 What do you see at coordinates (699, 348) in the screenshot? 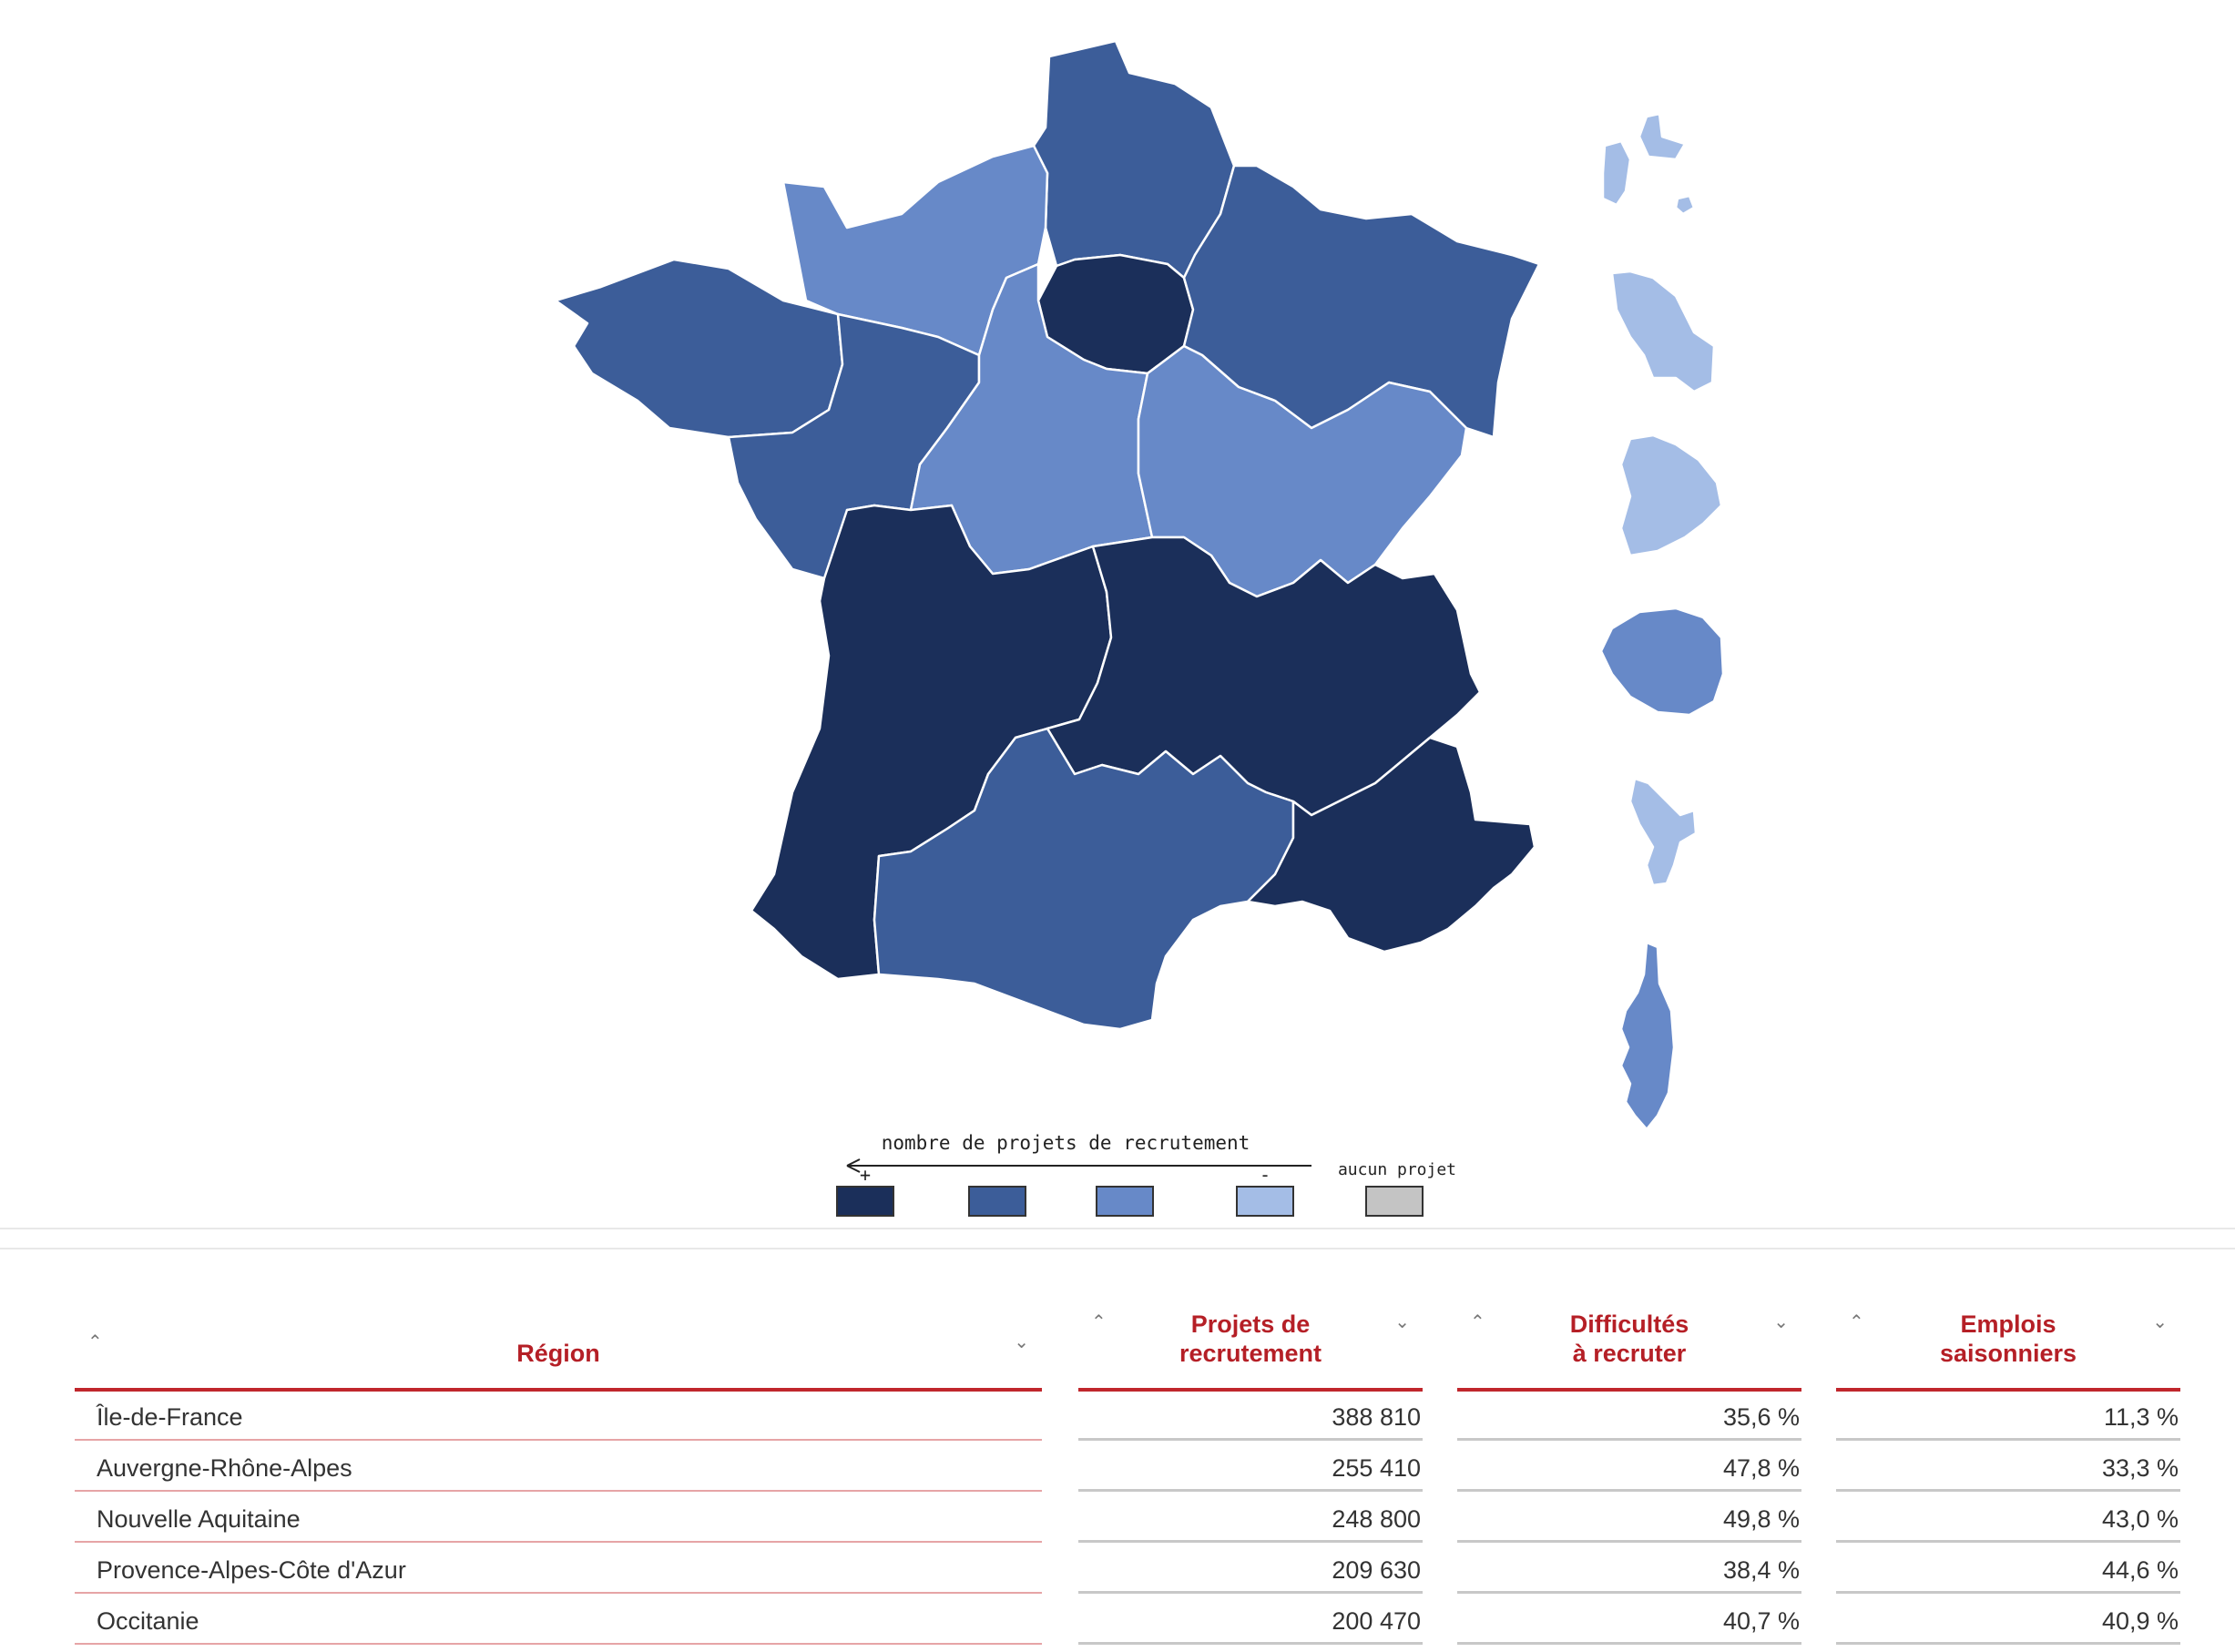
I see `region-bretagne: Bretagne` at bounding box center [699, 348].